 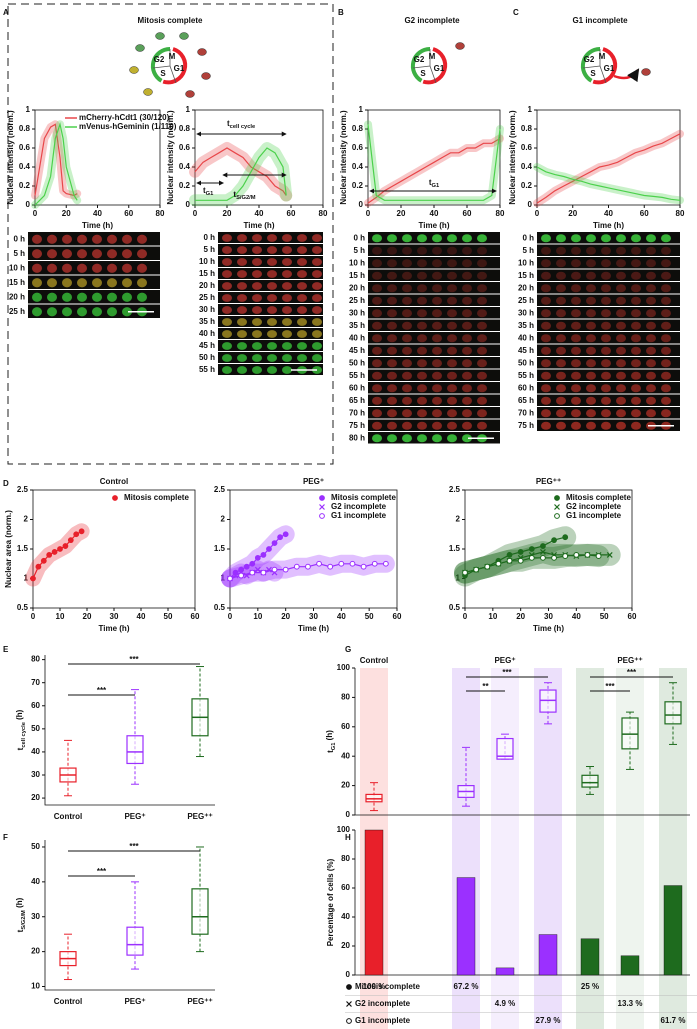 I want to click on y-tick-label: 40, so click(x=35, y=881).